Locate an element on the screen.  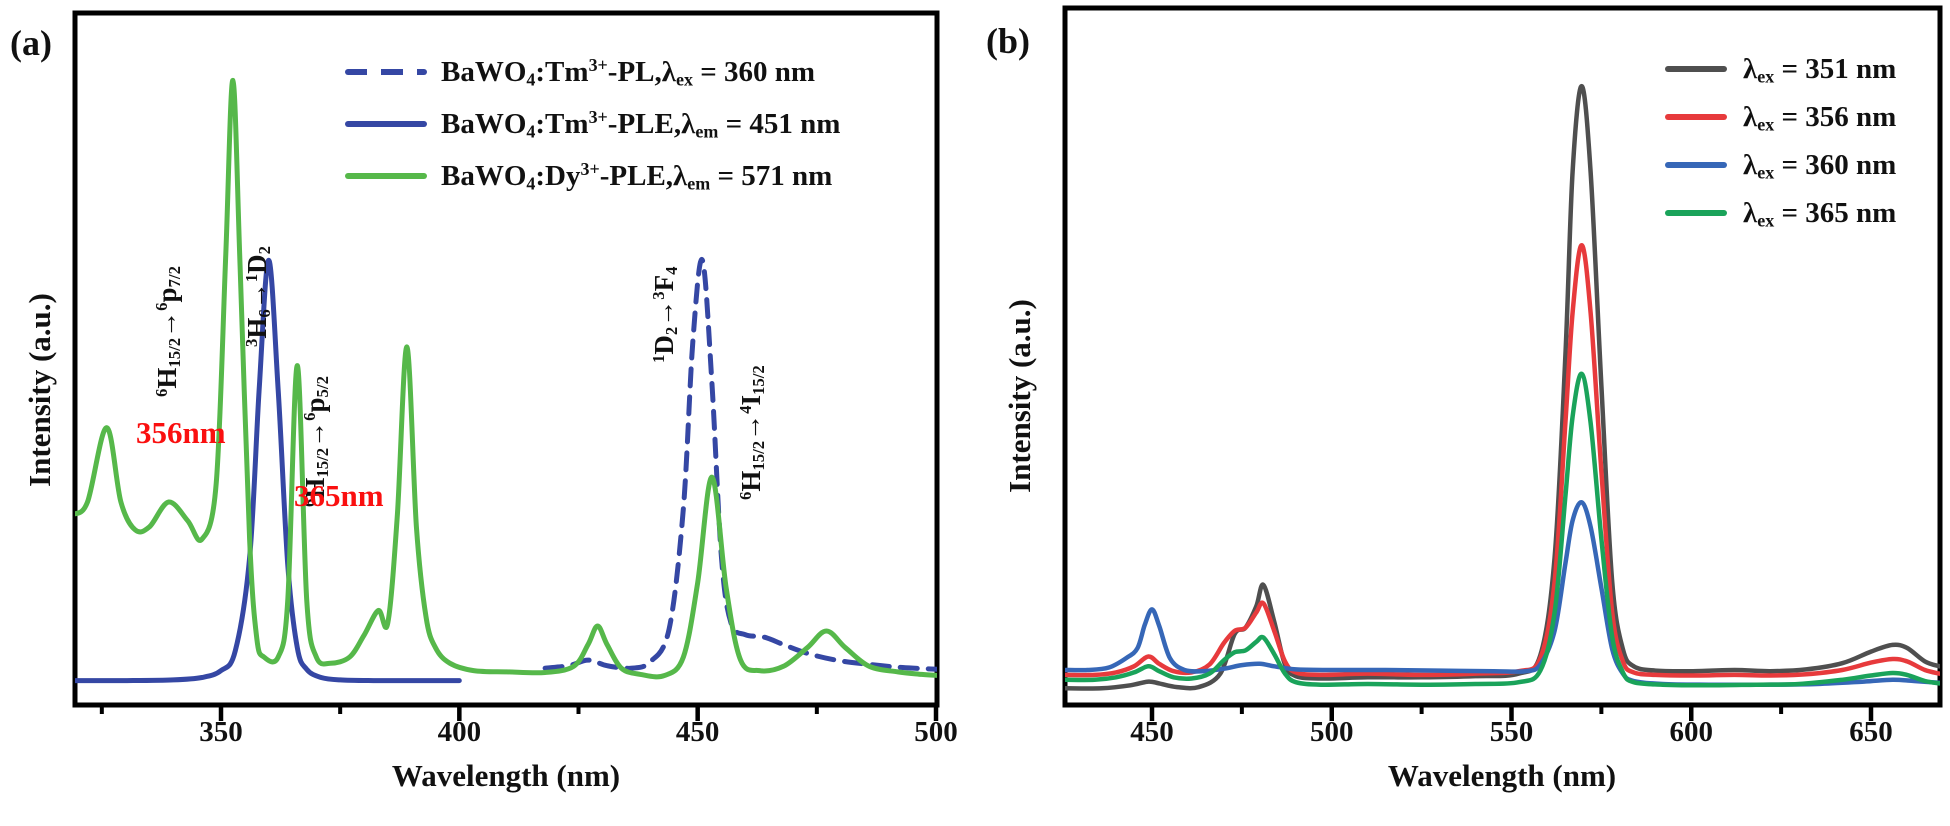
x-tick-label-a-400: 400 is located at coordinates (459, 732).